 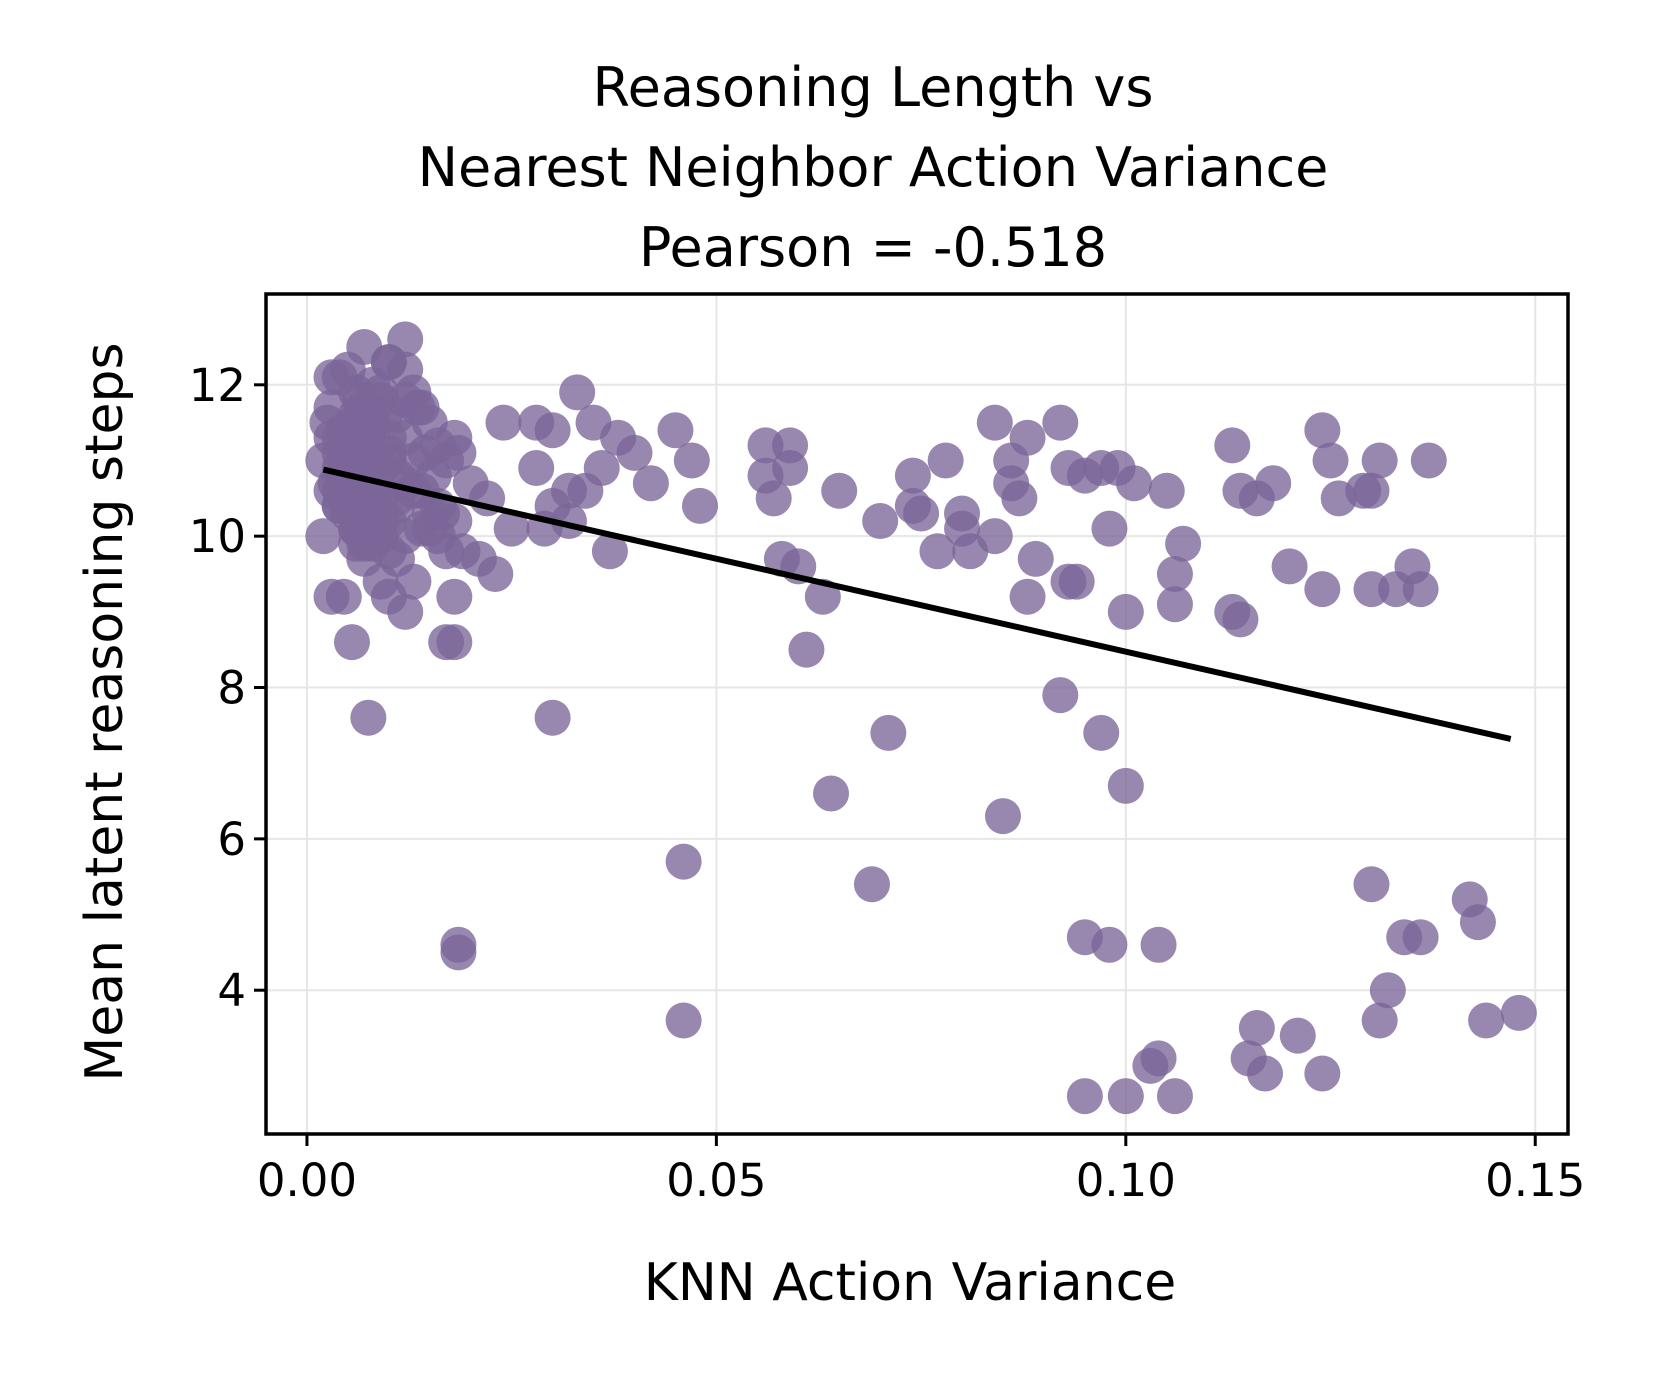 I want to click on x-tick-label: 0.00, so click(x=307, y=1180).